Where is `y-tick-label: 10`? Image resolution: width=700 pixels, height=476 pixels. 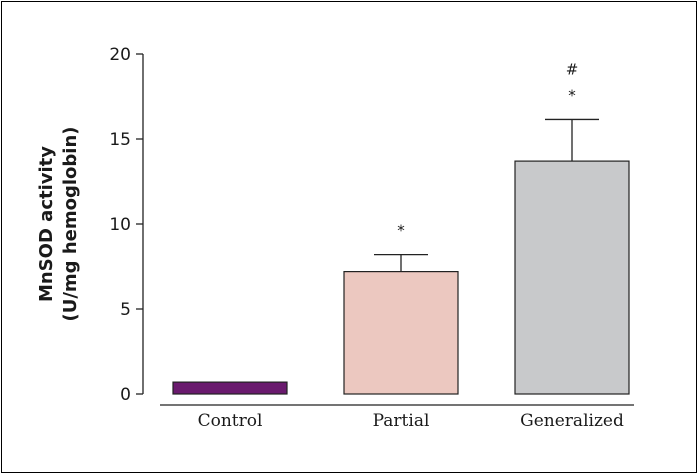
y-tick-label: 10 is located at coordinates (120, 225).